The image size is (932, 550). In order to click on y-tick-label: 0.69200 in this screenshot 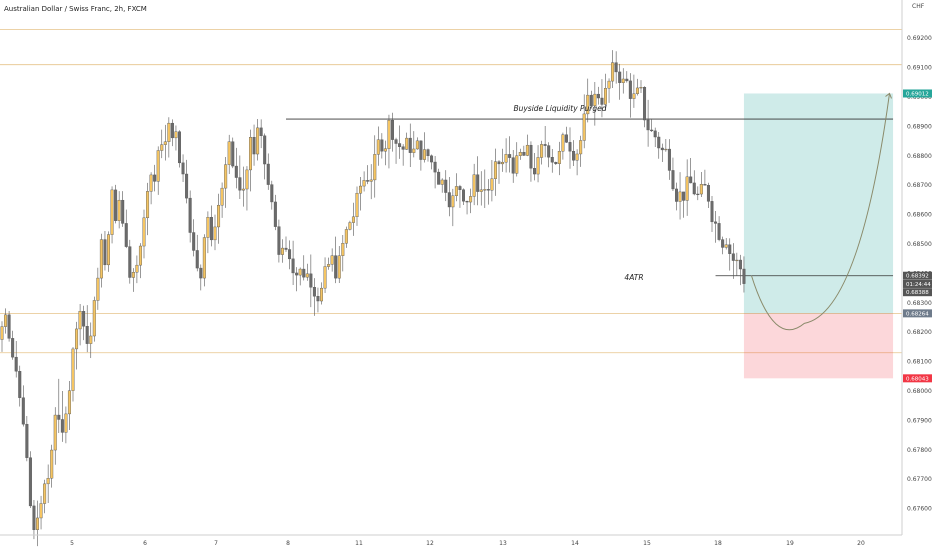, I will do `click(919, 38)`.